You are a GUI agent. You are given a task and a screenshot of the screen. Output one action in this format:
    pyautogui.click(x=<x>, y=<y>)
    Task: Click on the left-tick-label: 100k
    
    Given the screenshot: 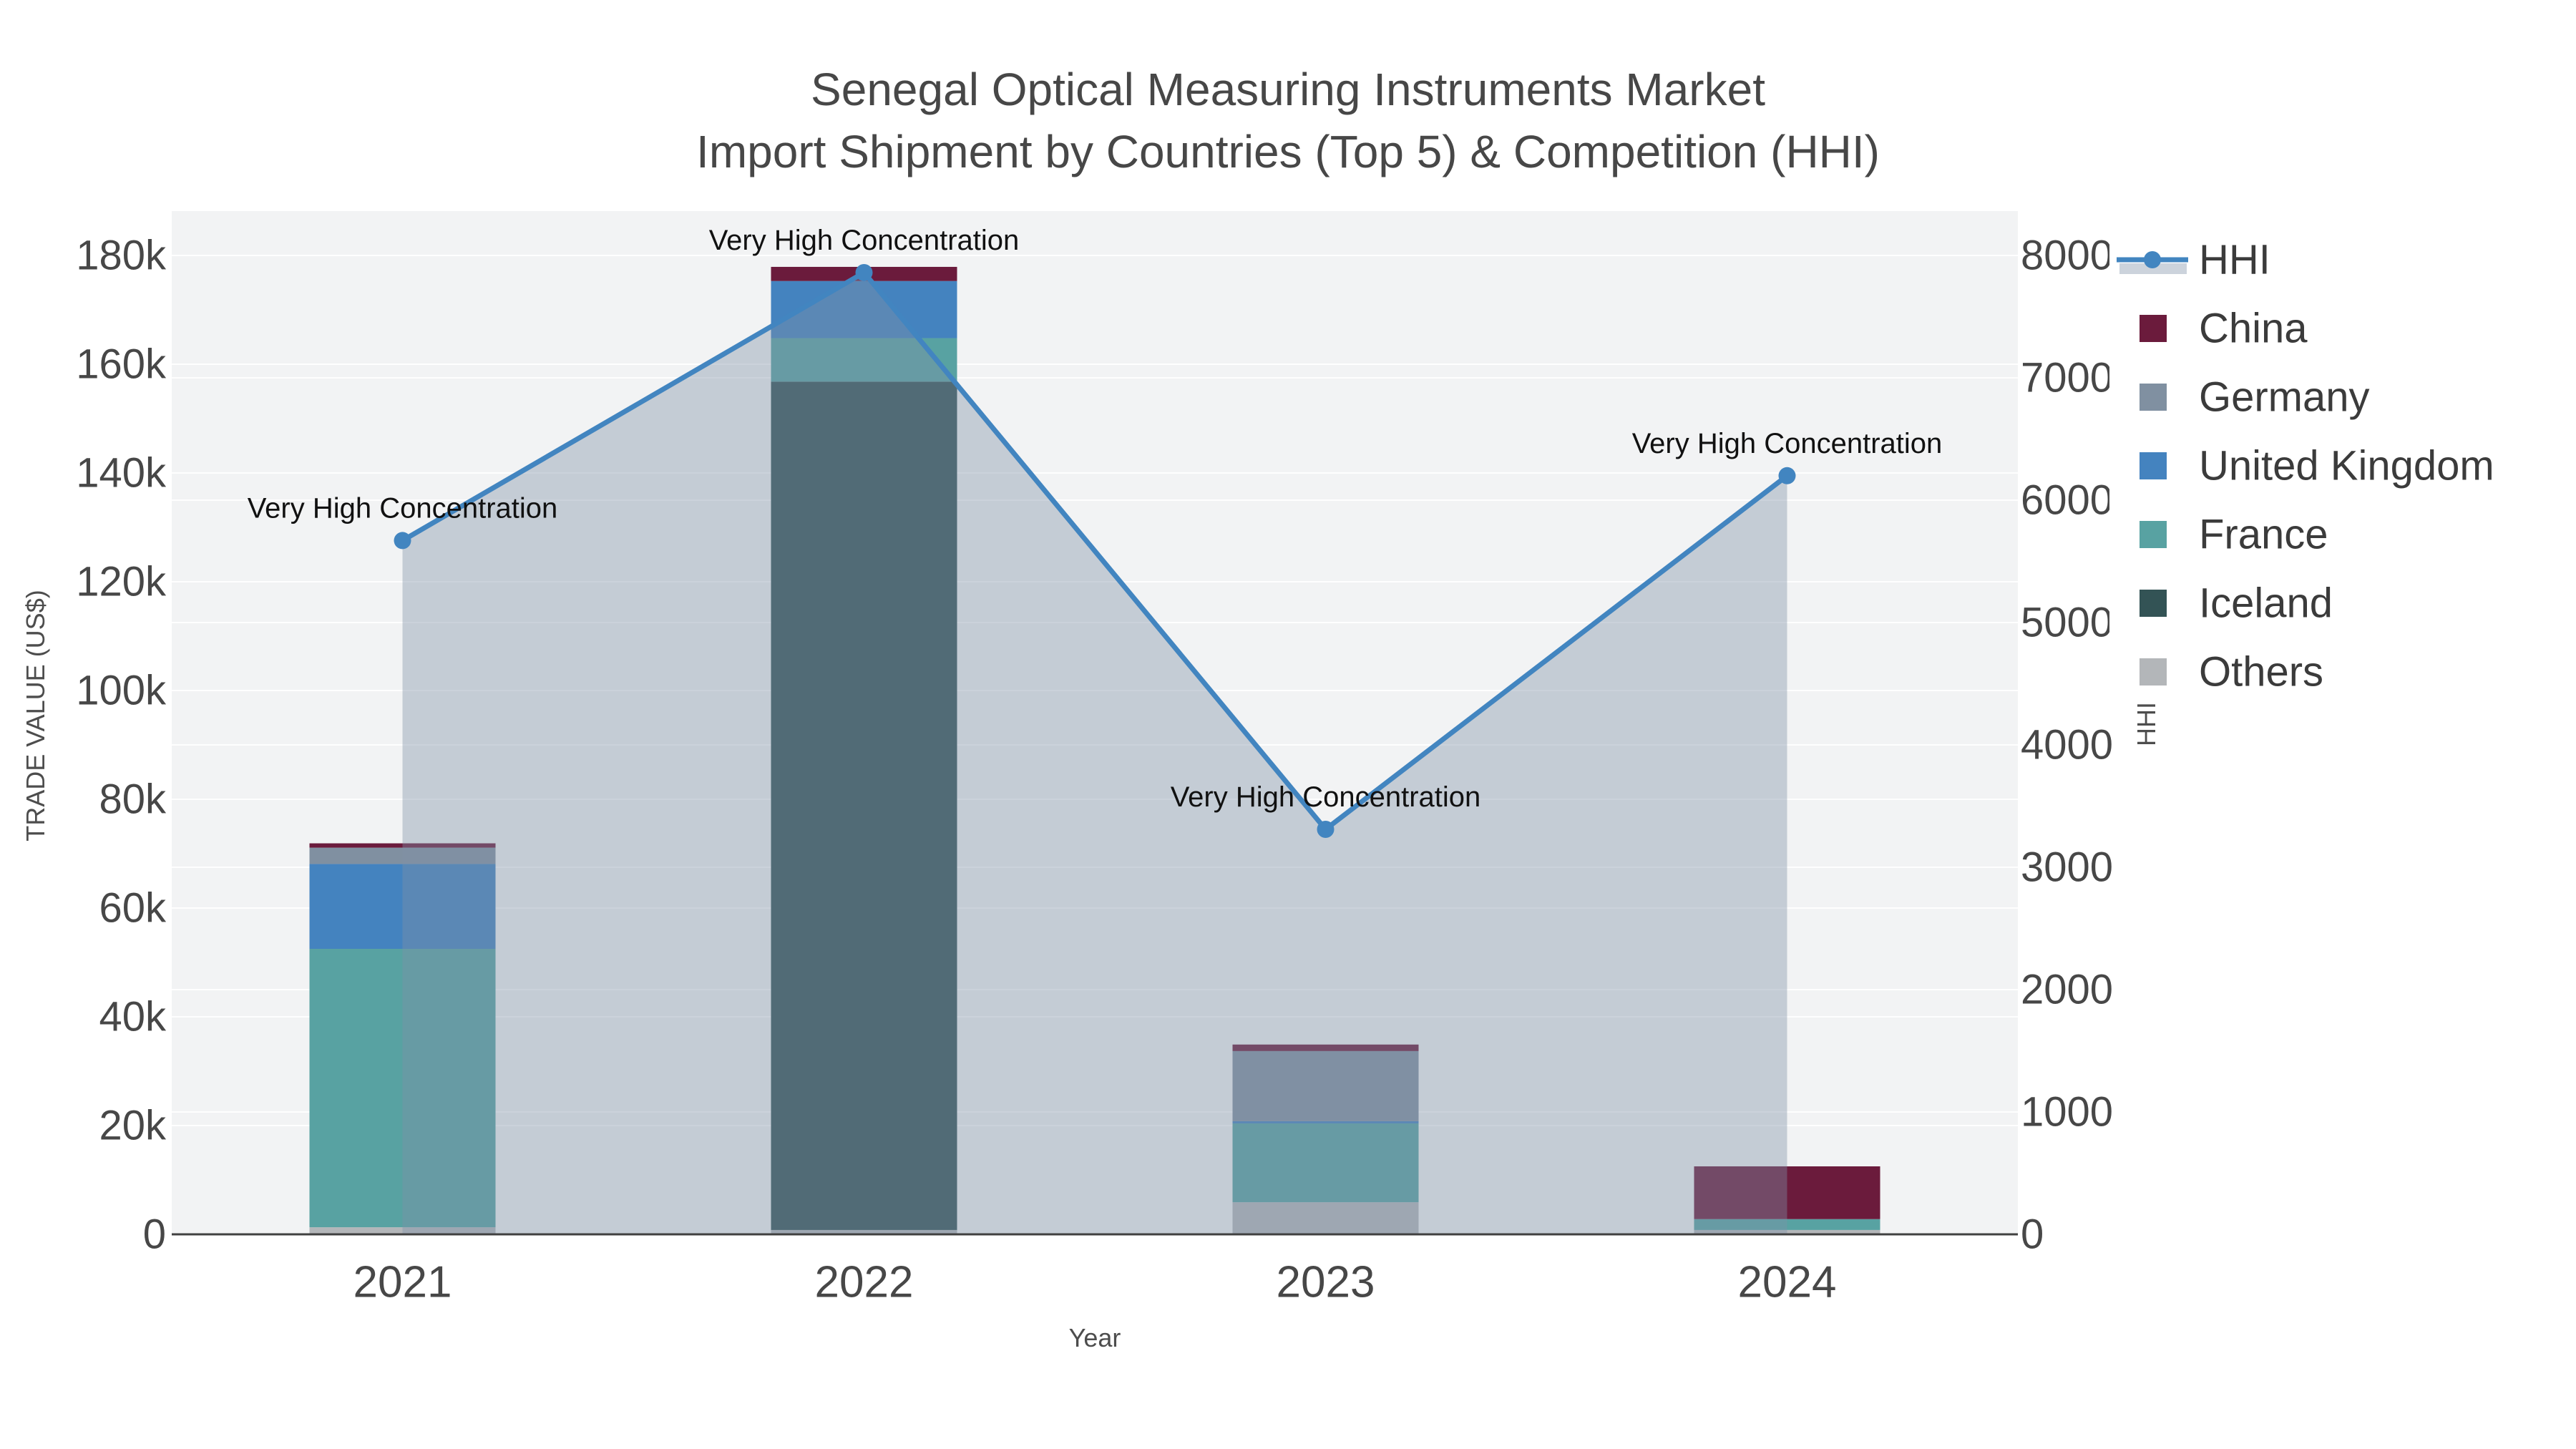 What is the action you would take?
    pyautogui.click(x=122, y=691)
    